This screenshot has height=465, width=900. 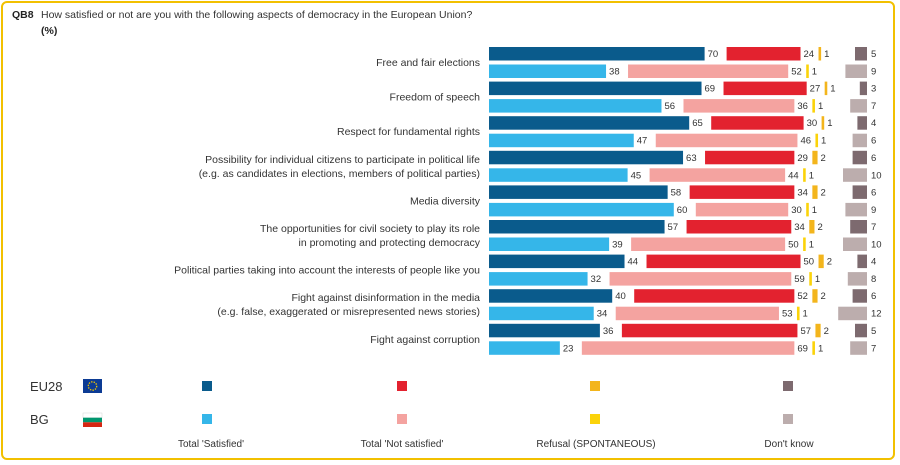 What do you see at coordinates (596, 279) in the screenshot?
I see `value-label-satisfied-bg: 32` at bounding box center [596, 279].